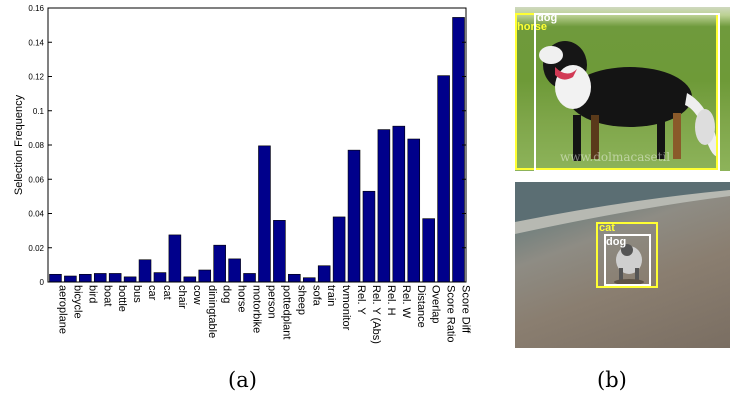 This screenshot has width=731, height=399. What do you see at coordinates (92, 294) in the screenshot?
I see `x-tick-label: bird` at bounding box center [92, 294].